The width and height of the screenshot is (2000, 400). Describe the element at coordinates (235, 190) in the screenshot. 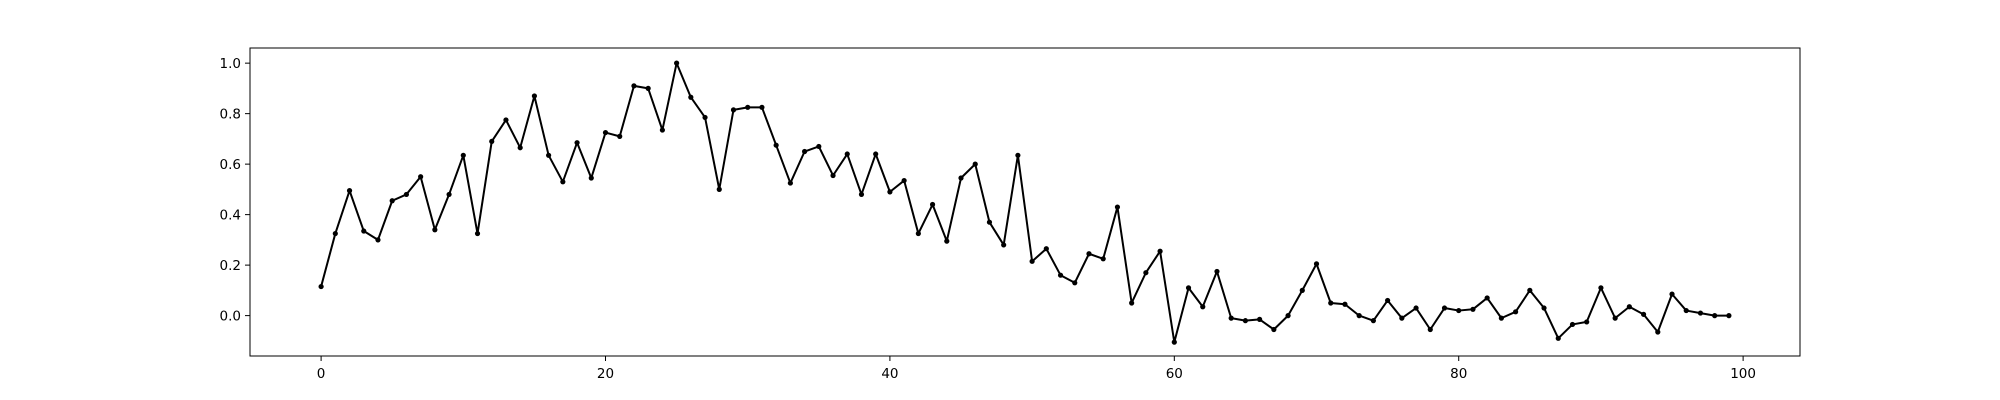

I see `y-axis: 0.0 0.2 0.4 0.6 0.8 1.0` at that location.